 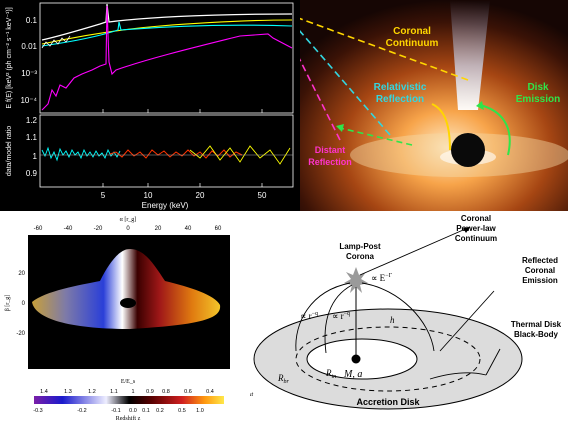 I want to click on distant-reflection-line, so click(x=167, y=58).